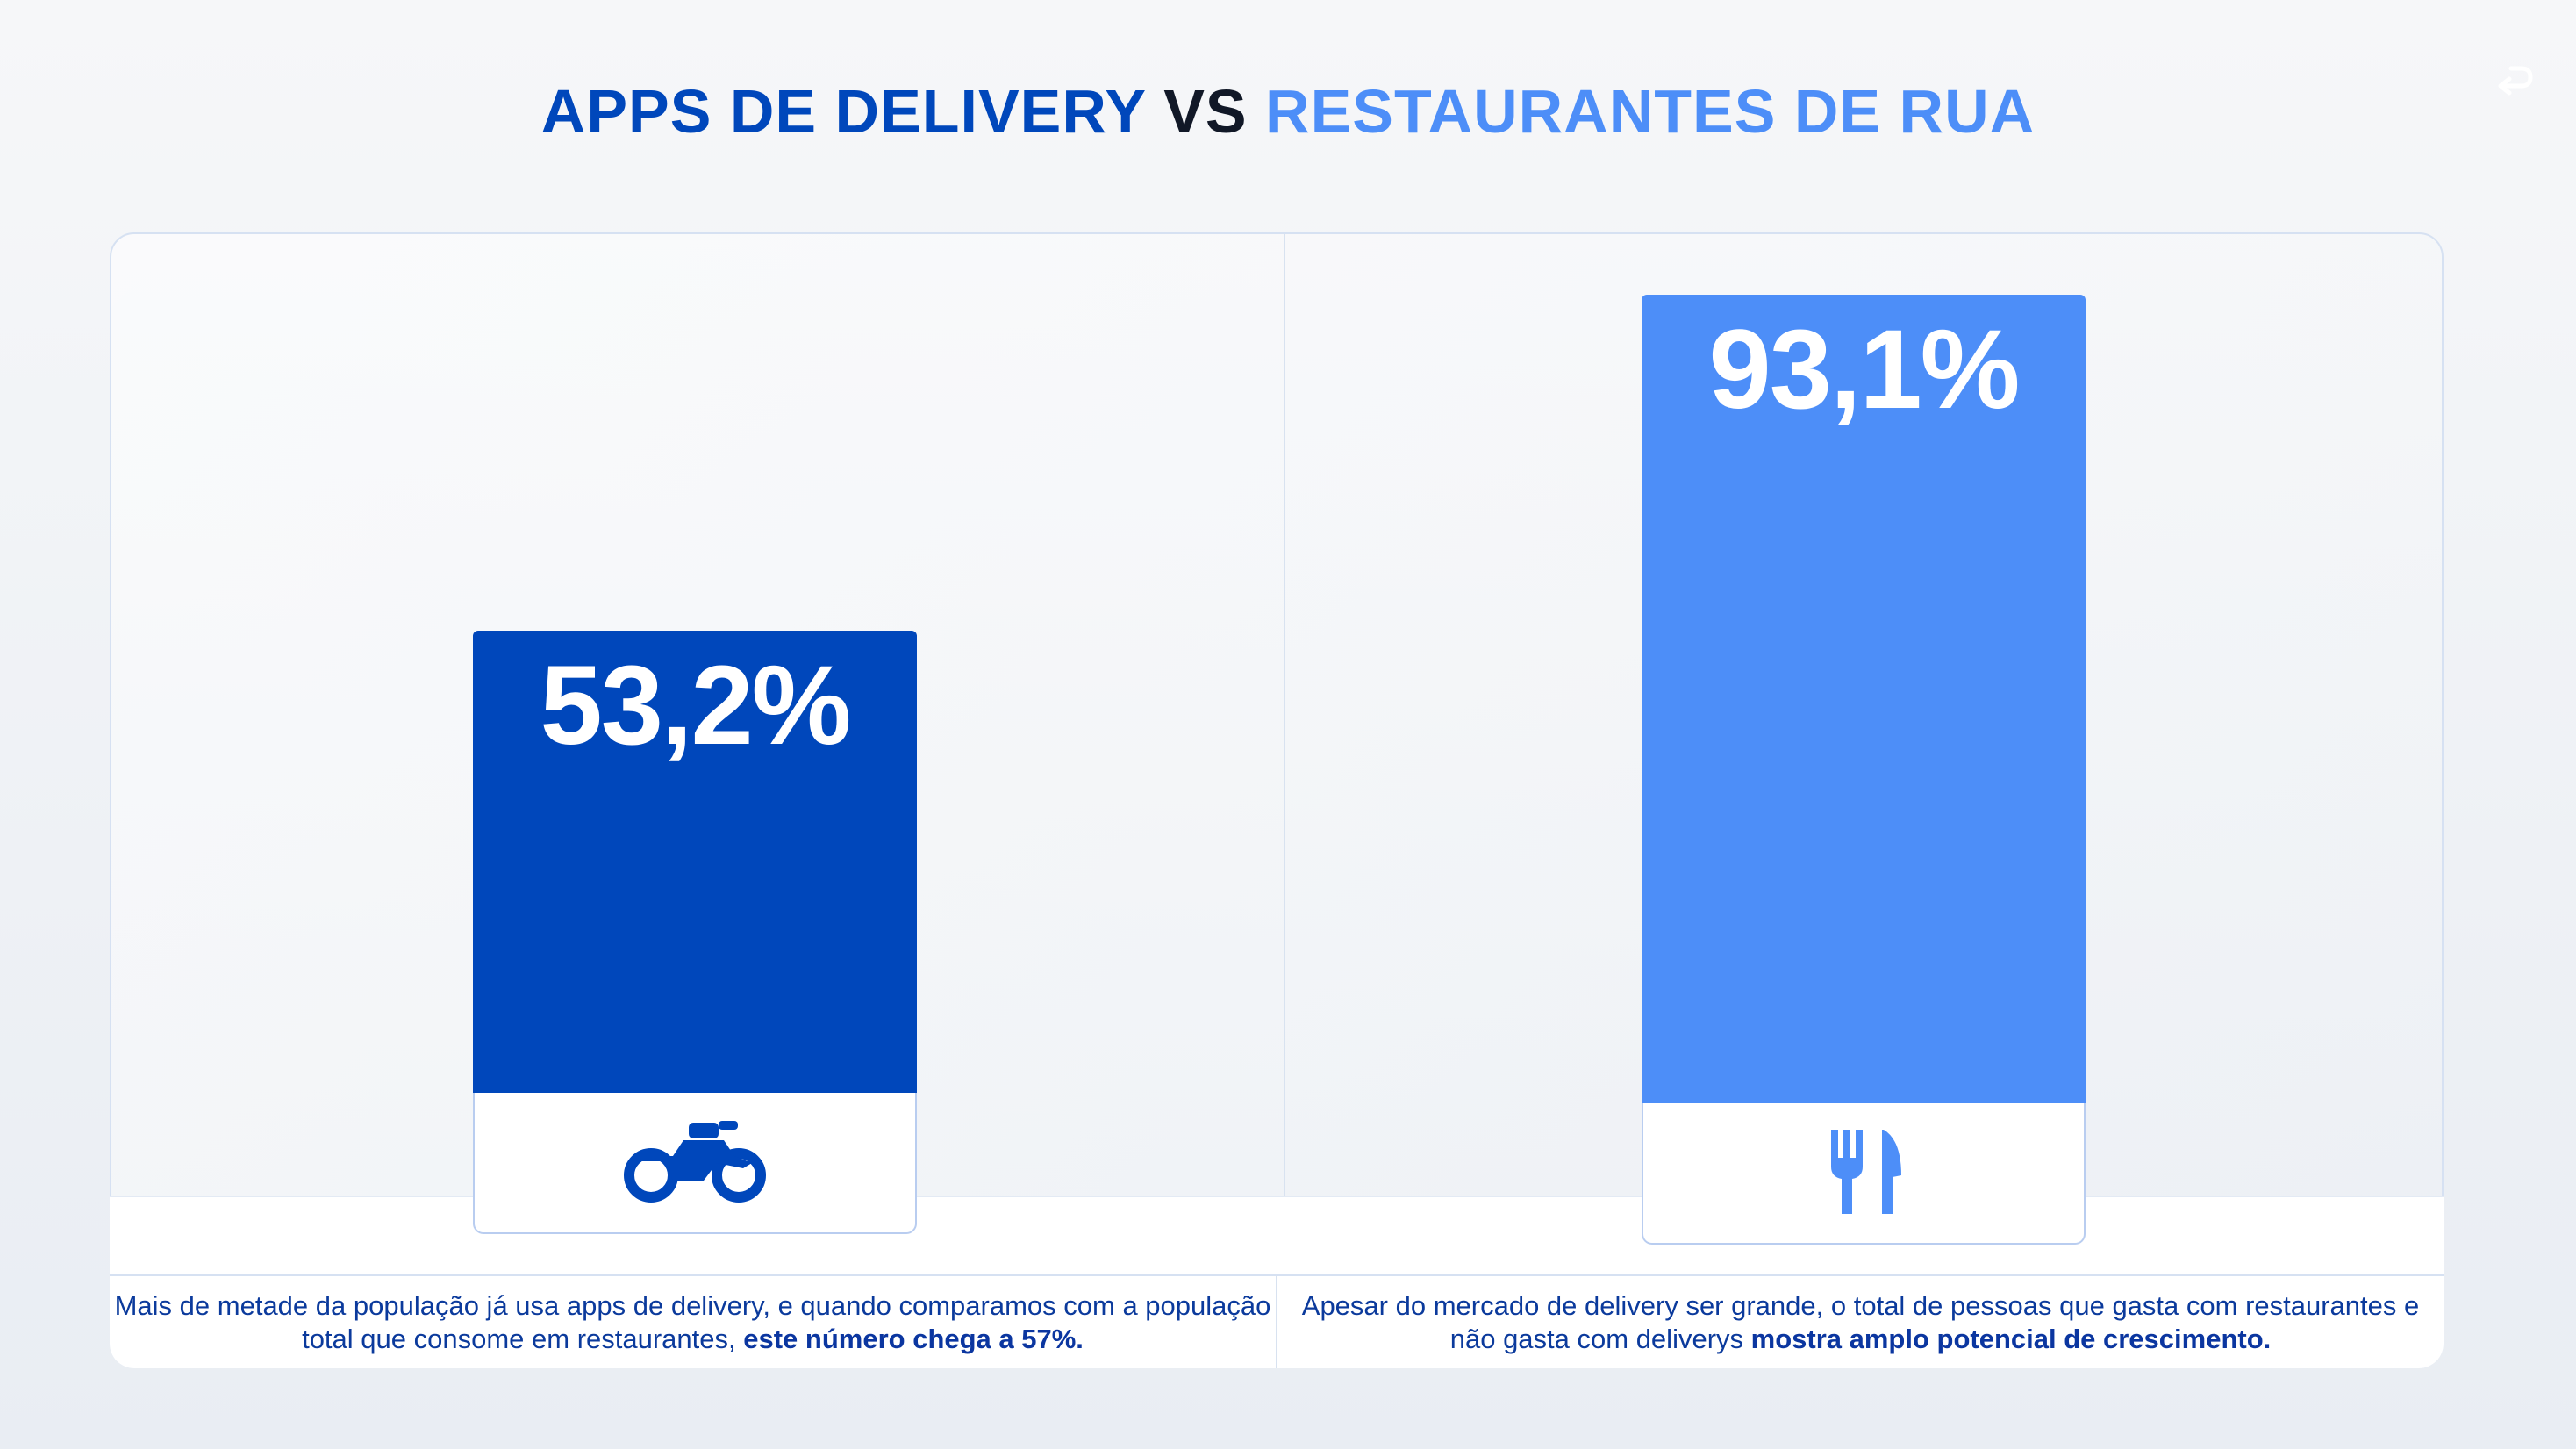 Image resolution: width=2576 pixels, height=1449 pixels. I want to click on chart-title: APPS DE DELIVERY VS RESTAURANTES DE RUA, so click(1288, 111).